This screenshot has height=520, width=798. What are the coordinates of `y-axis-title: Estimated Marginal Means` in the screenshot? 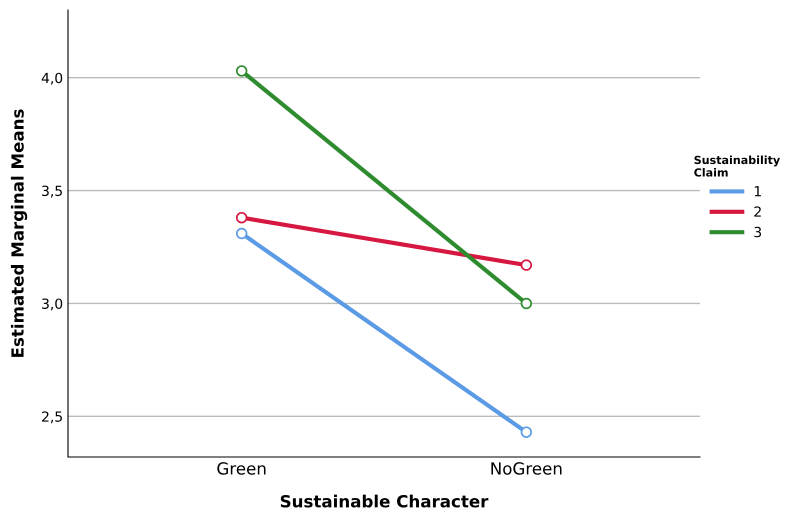 It's located at (19, 233).